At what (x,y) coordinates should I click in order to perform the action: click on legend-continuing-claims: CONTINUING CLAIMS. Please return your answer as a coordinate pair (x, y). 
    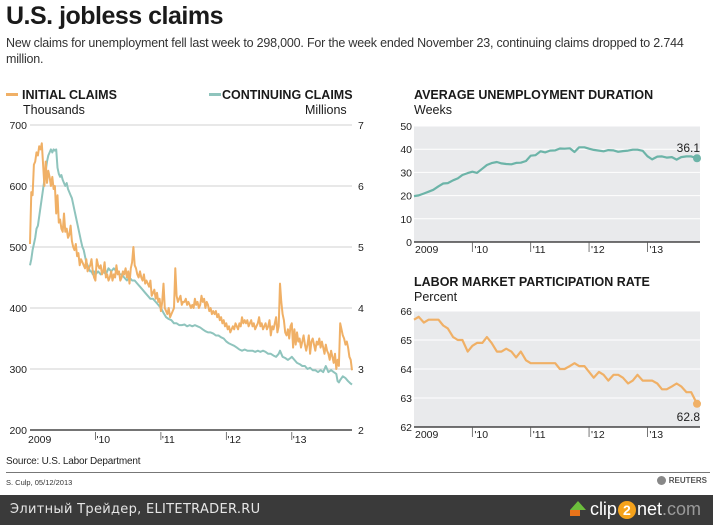
    Looking at the image, I should click on (281, 95).